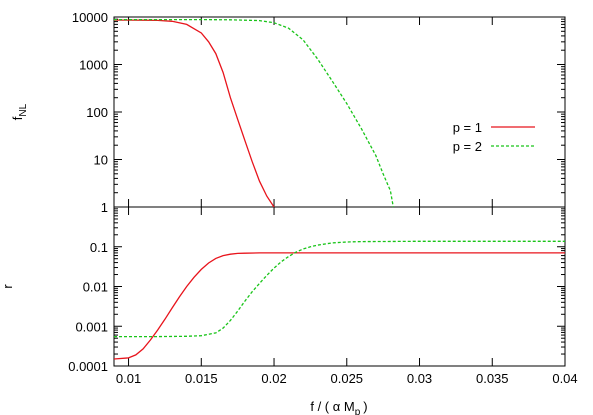 The width and height of the screenshot is (593, 415). What do you see at coordinates (467, 127) in the screenshot?
I see `legend-label-p1: p = 1` at bounding box center [467, 127].